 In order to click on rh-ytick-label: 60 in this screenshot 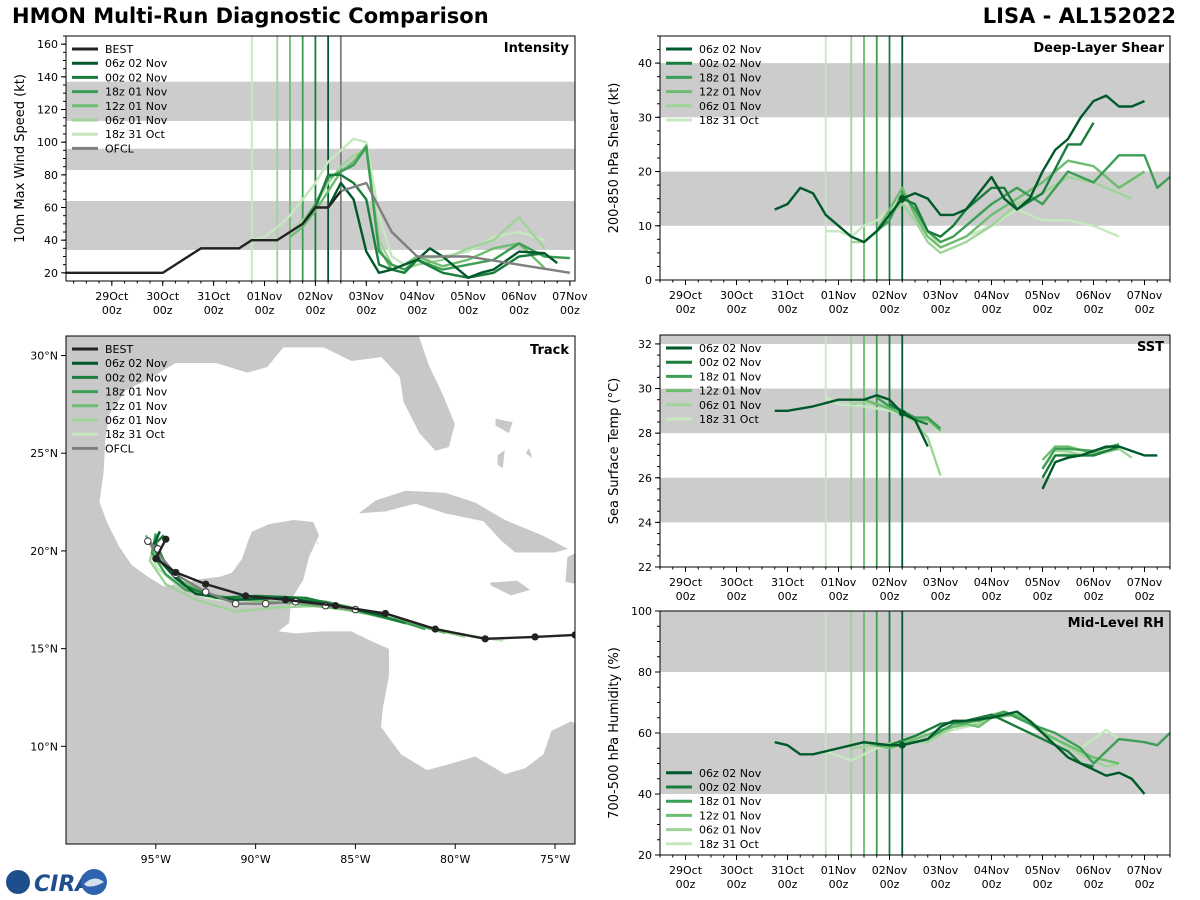, I will do `click(645, 733)`.